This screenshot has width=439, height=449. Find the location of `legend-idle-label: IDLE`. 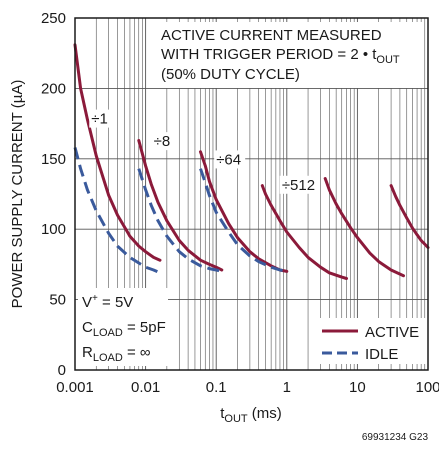

legend-idle-label: IDLE is located at coordinates (381, 354).